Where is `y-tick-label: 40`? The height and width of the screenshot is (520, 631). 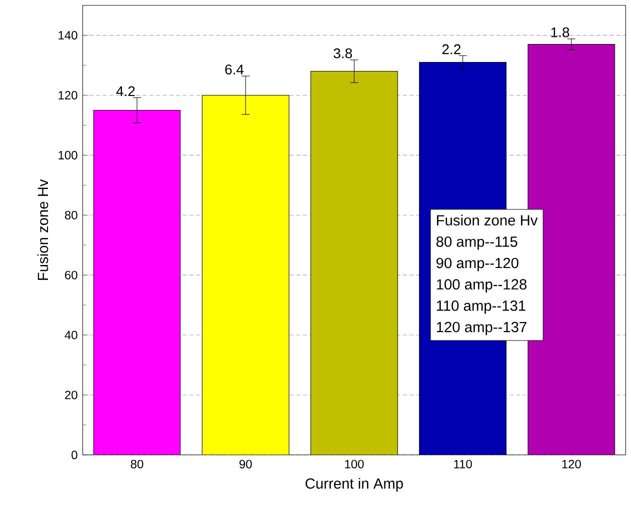 y-tick-label: 40 is located at coordinates (71, 335).